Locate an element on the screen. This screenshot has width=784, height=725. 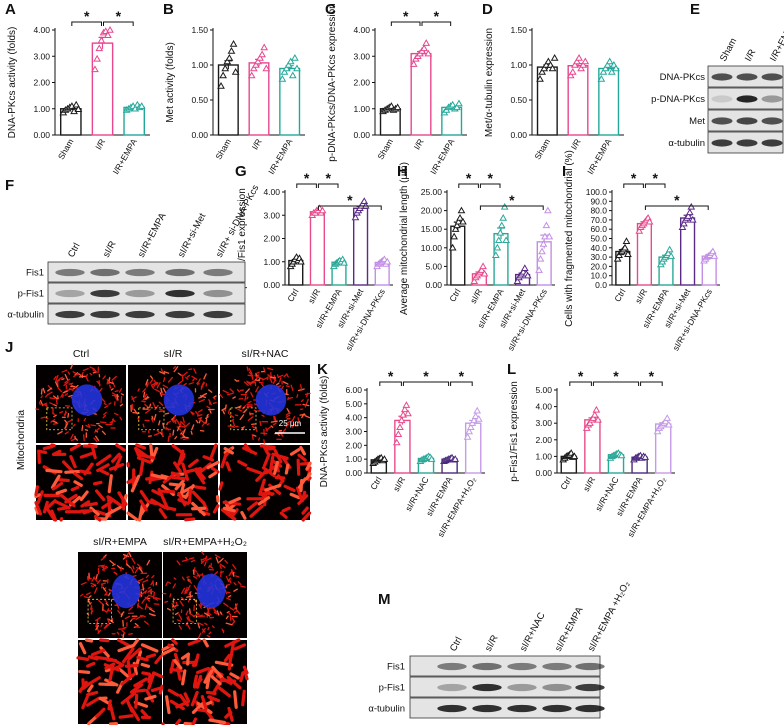
y-tick-label: 80.0 is located at coordinates (598, 211).